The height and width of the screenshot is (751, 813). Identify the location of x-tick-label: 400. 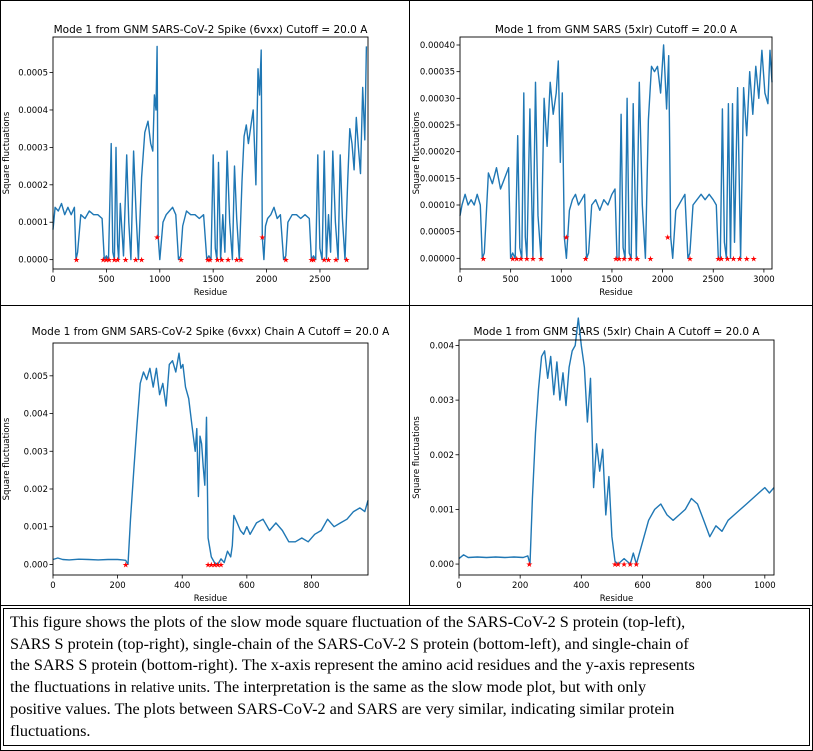
(182, 586).